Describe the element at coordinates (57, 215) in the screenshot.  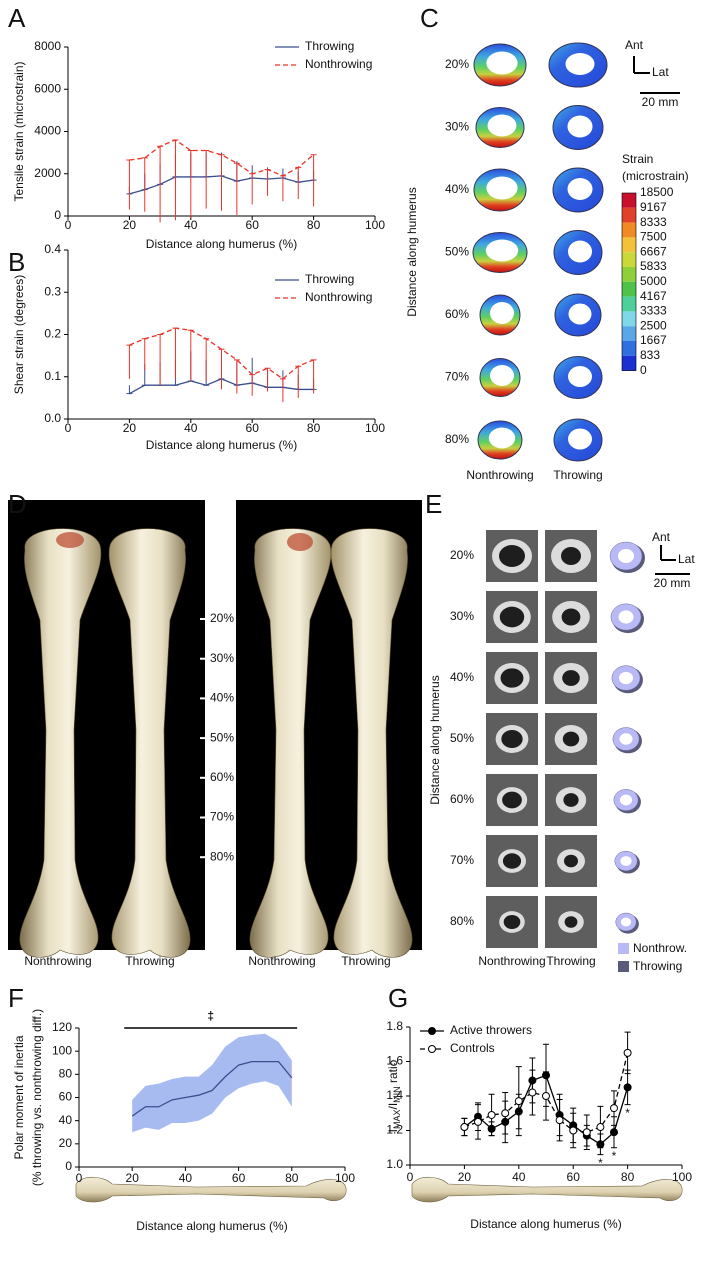
I see `y-tick-label: 0` at that location.